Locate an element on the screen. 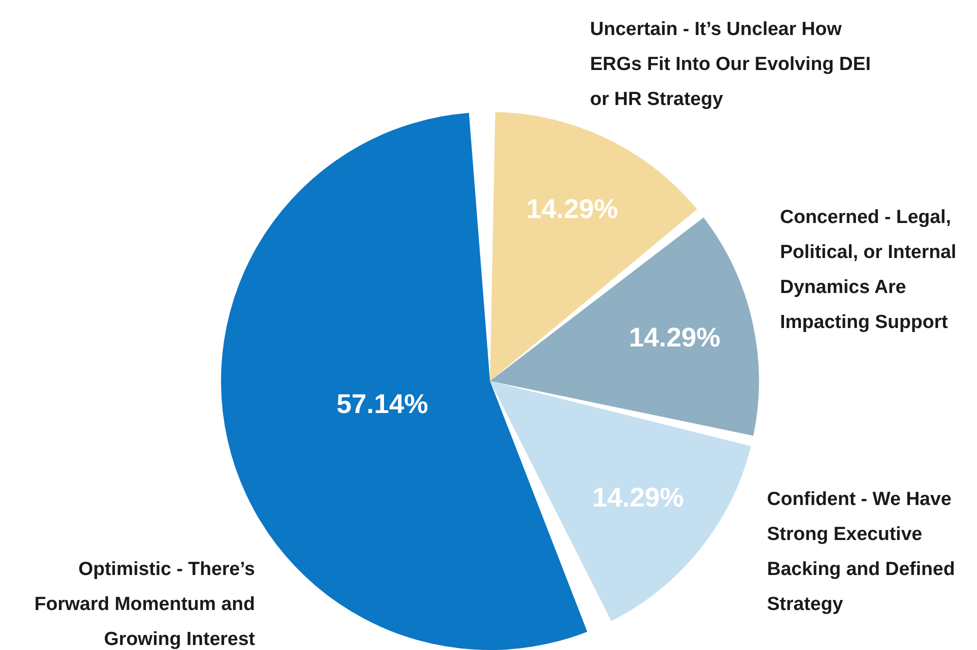  slice-label: Concerned - Legal, Political, or Internal Dynamics Are Impacting Support is located at coordinates (868, 270).